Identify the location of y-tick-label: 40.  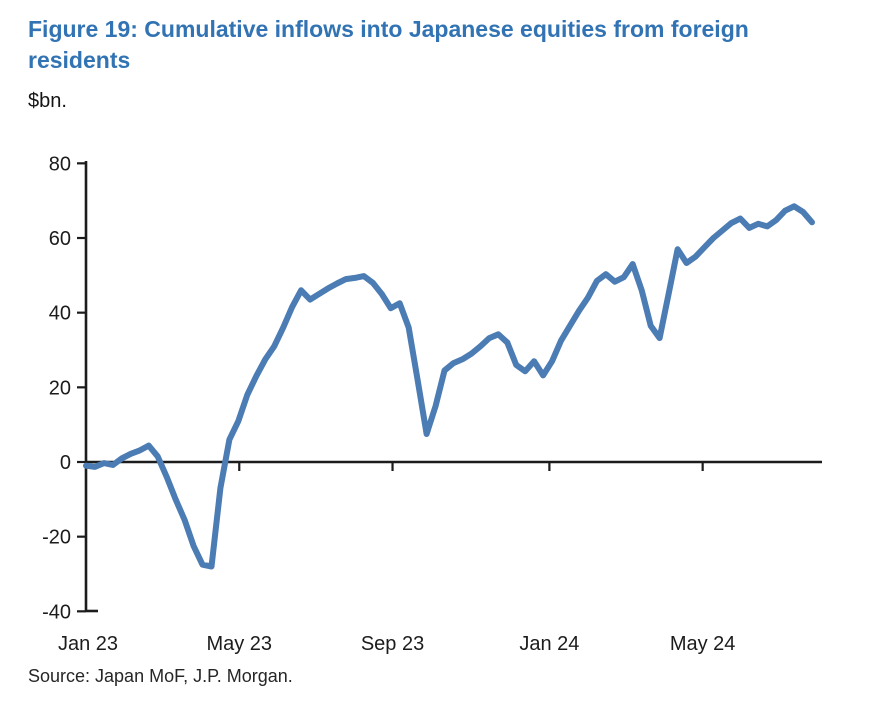
(60, 314).